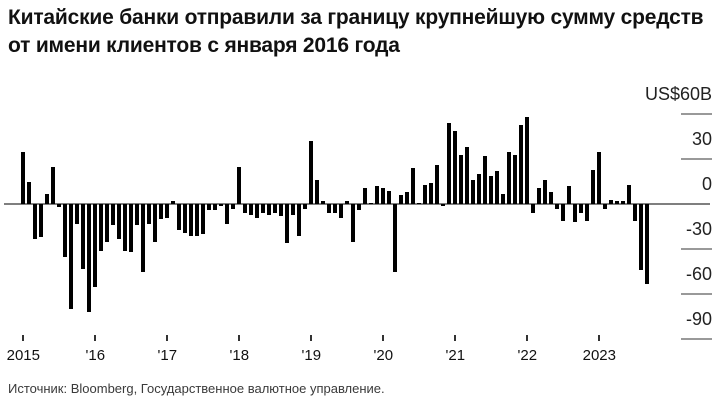 The width and height of the screenshot is (717, 410). Describe the element at coordinates (527, 338) in the screenshot. I see `x-tick-2022` at that location.